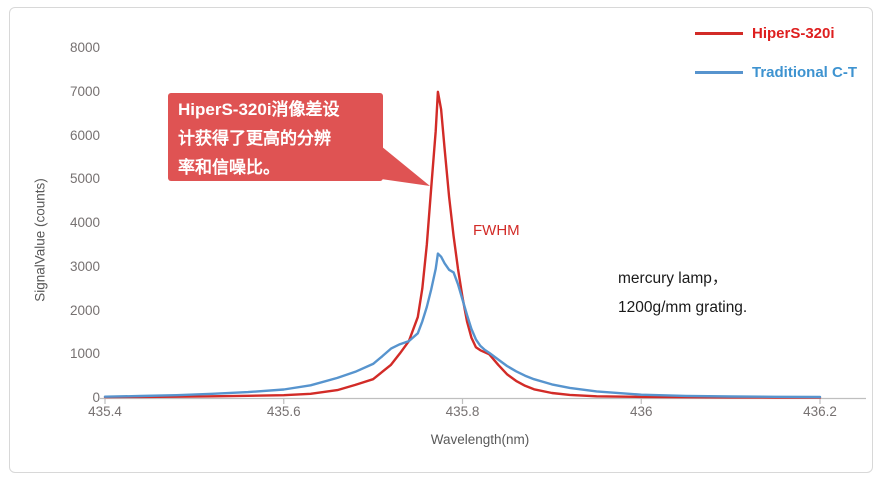 This screenshot has height=481, width=880. I want to click on y-tick-label: 7000, so click(84, 91).